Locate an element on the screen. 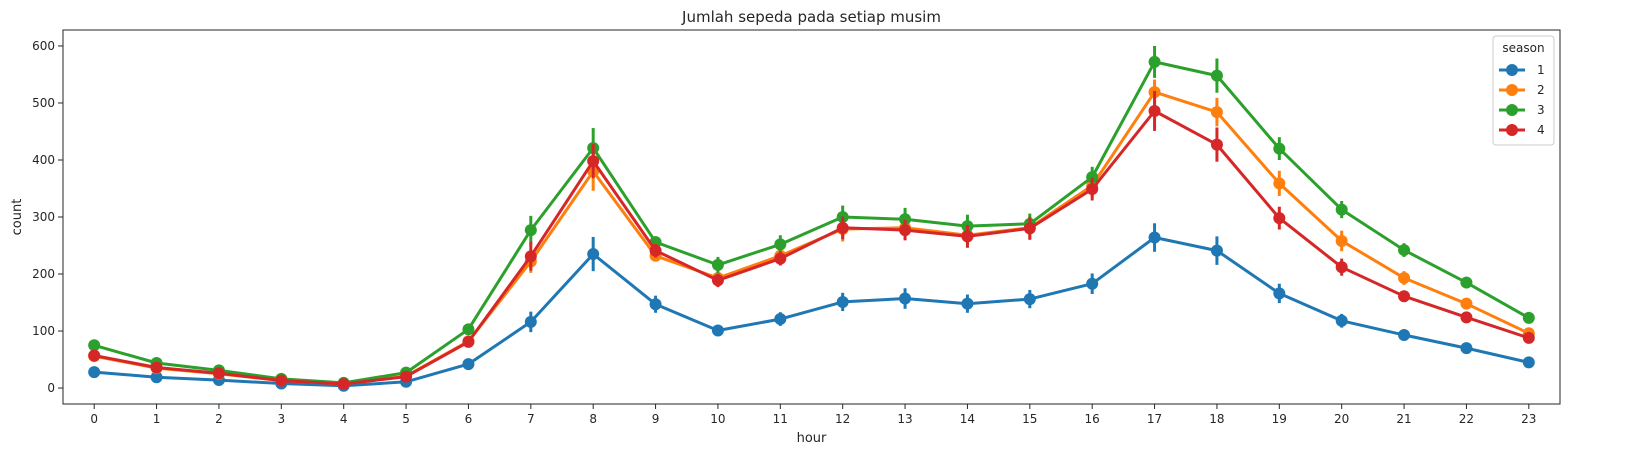  x-tick-label: 14 is located at coordinates (967, 419).